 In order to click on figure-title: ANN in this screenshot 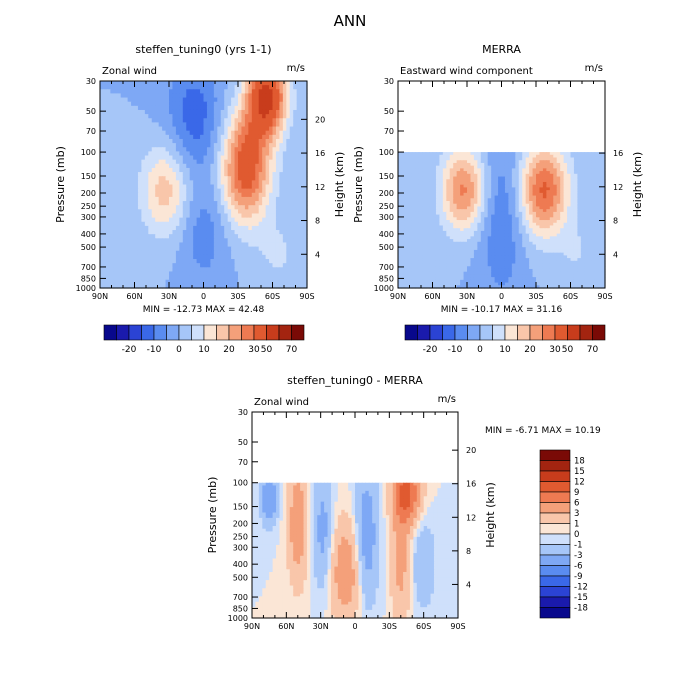, I will do `click(350, 21)`.